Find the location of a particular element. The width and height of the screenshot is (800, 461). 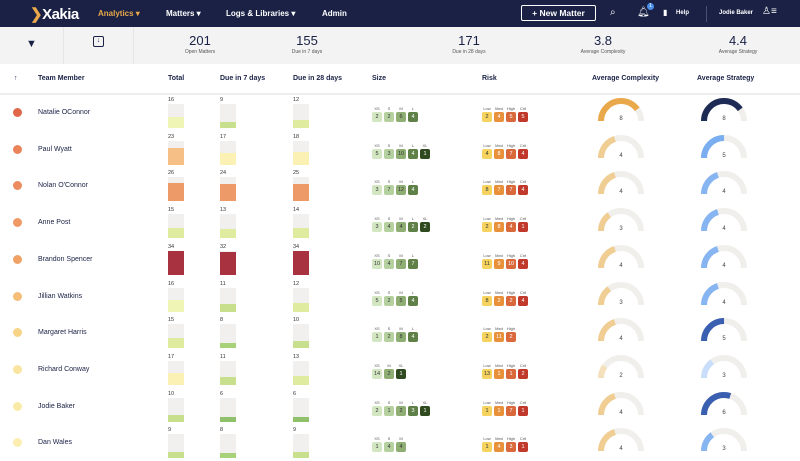

risk-chip-crit: Crit 2 is located at coordinates (523, 371).